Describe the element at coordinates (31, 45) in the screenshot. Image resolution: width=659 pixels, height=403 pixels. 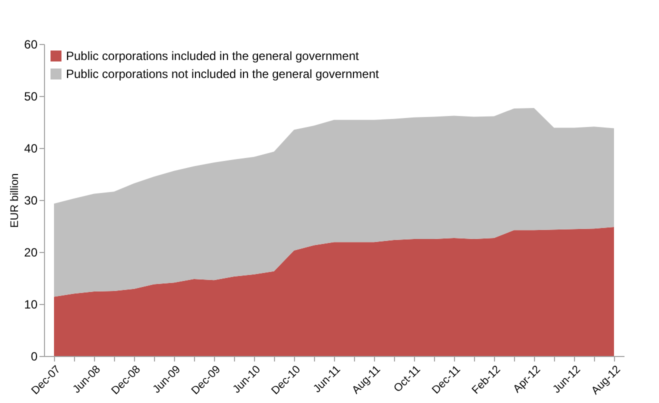
I see `y-tick-label: 60` at that location.